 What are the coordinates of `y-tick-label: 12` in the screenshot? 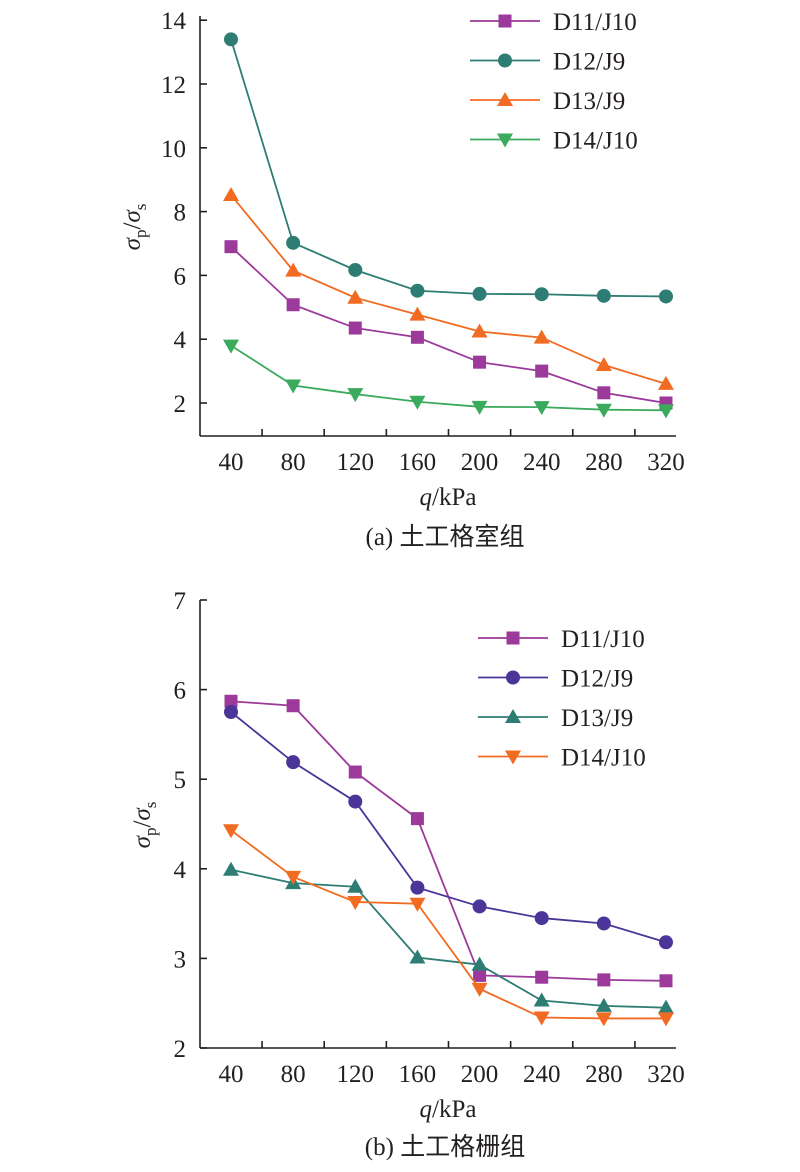 It's located at (173, 85).